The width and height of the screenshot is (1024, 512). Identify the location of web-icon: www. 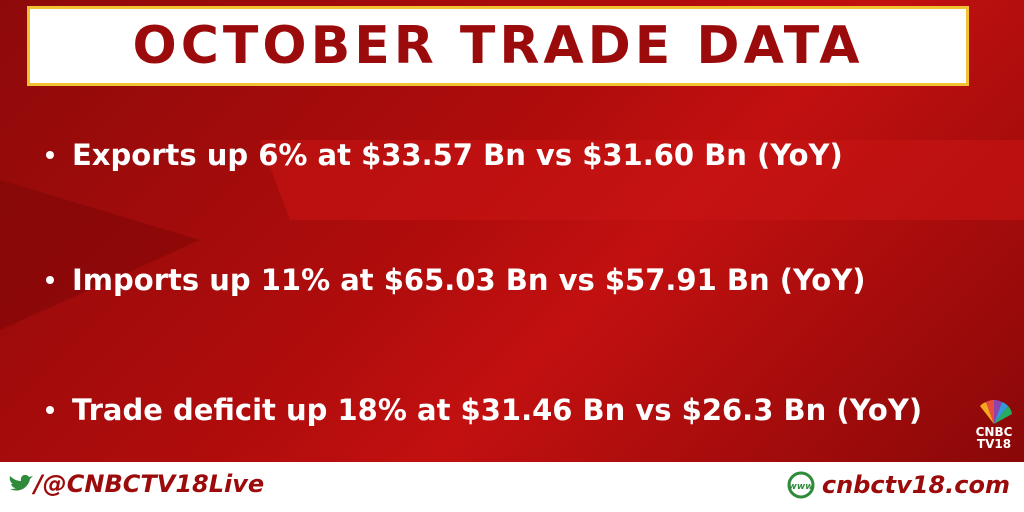
(801, 485).